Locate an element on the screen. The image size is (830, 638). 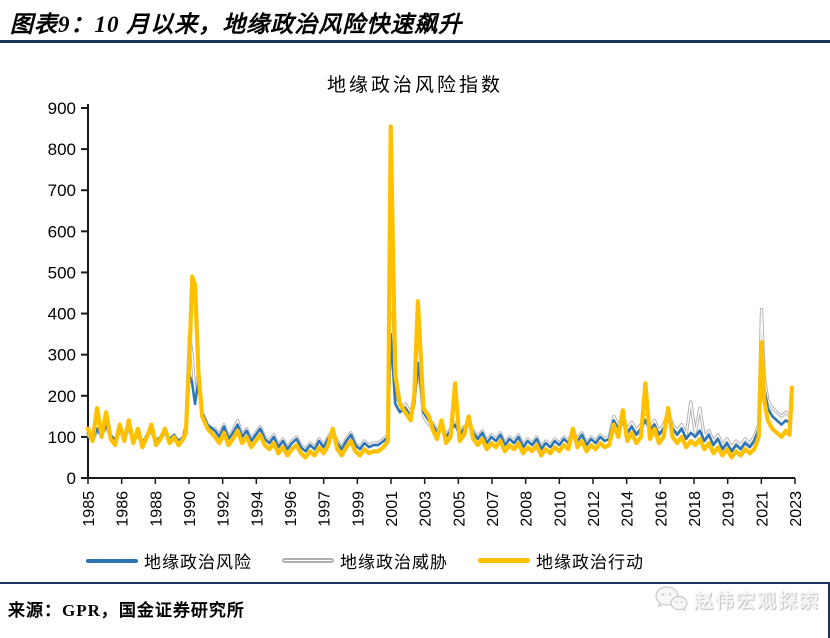
chart-legend: 地缘政治风险 地缘政治威胁 地缘政治行动 is located at coordinates (439, 560).